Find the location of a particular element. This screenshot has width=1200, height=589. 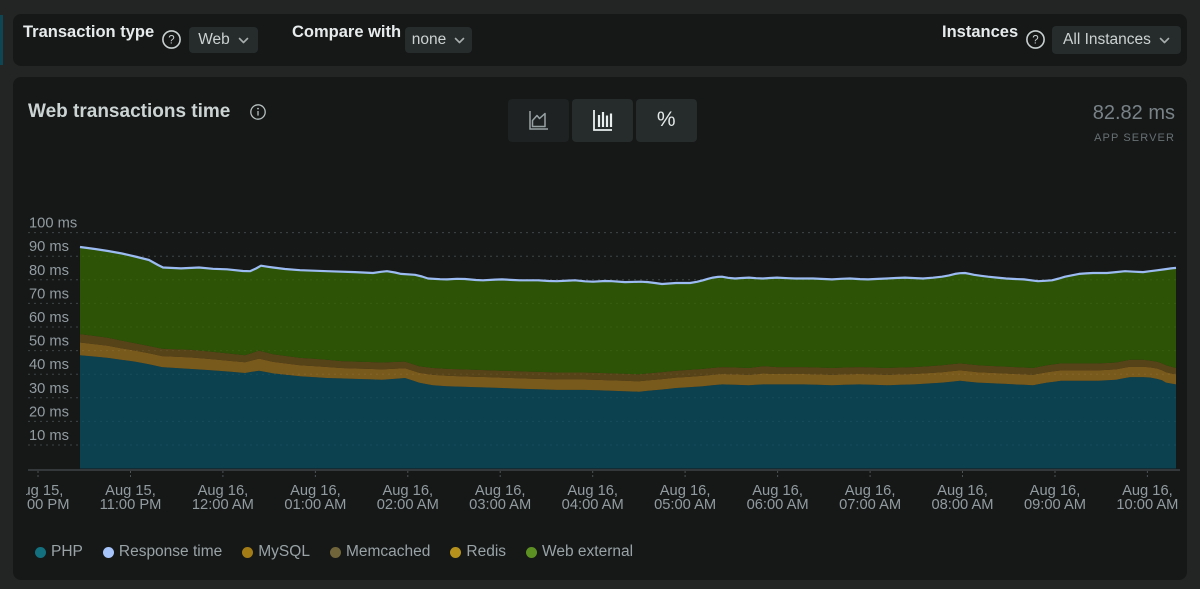

svg-text: 06:00 AM is located at coordinates (778, 505).